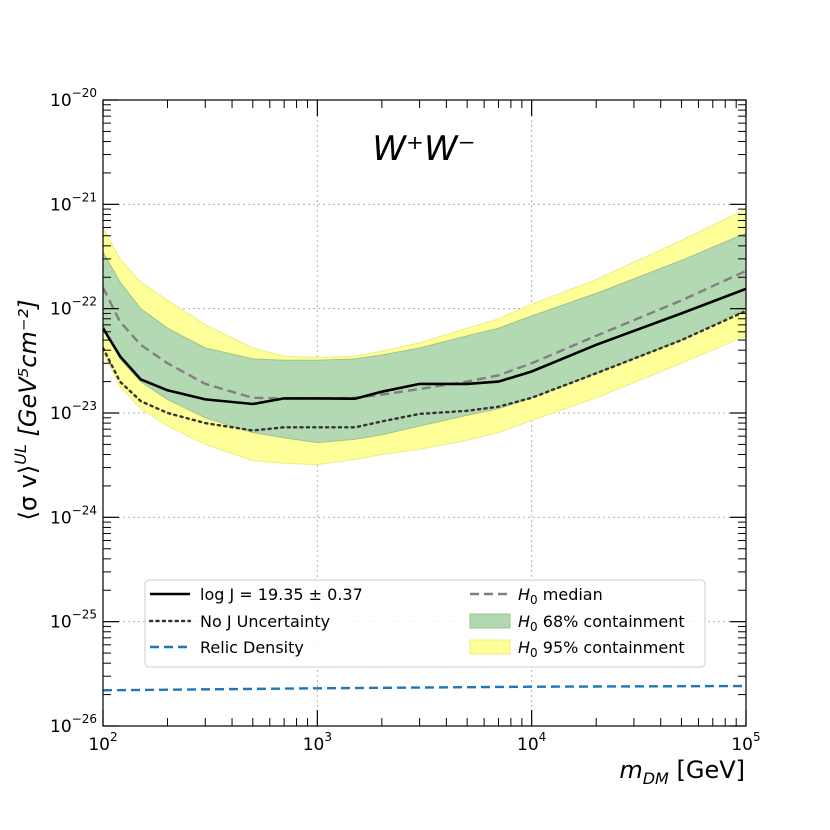 The height and width of the screenshot is (830, 830). I want to click on x-tick-label: 10², so click(102, 742).